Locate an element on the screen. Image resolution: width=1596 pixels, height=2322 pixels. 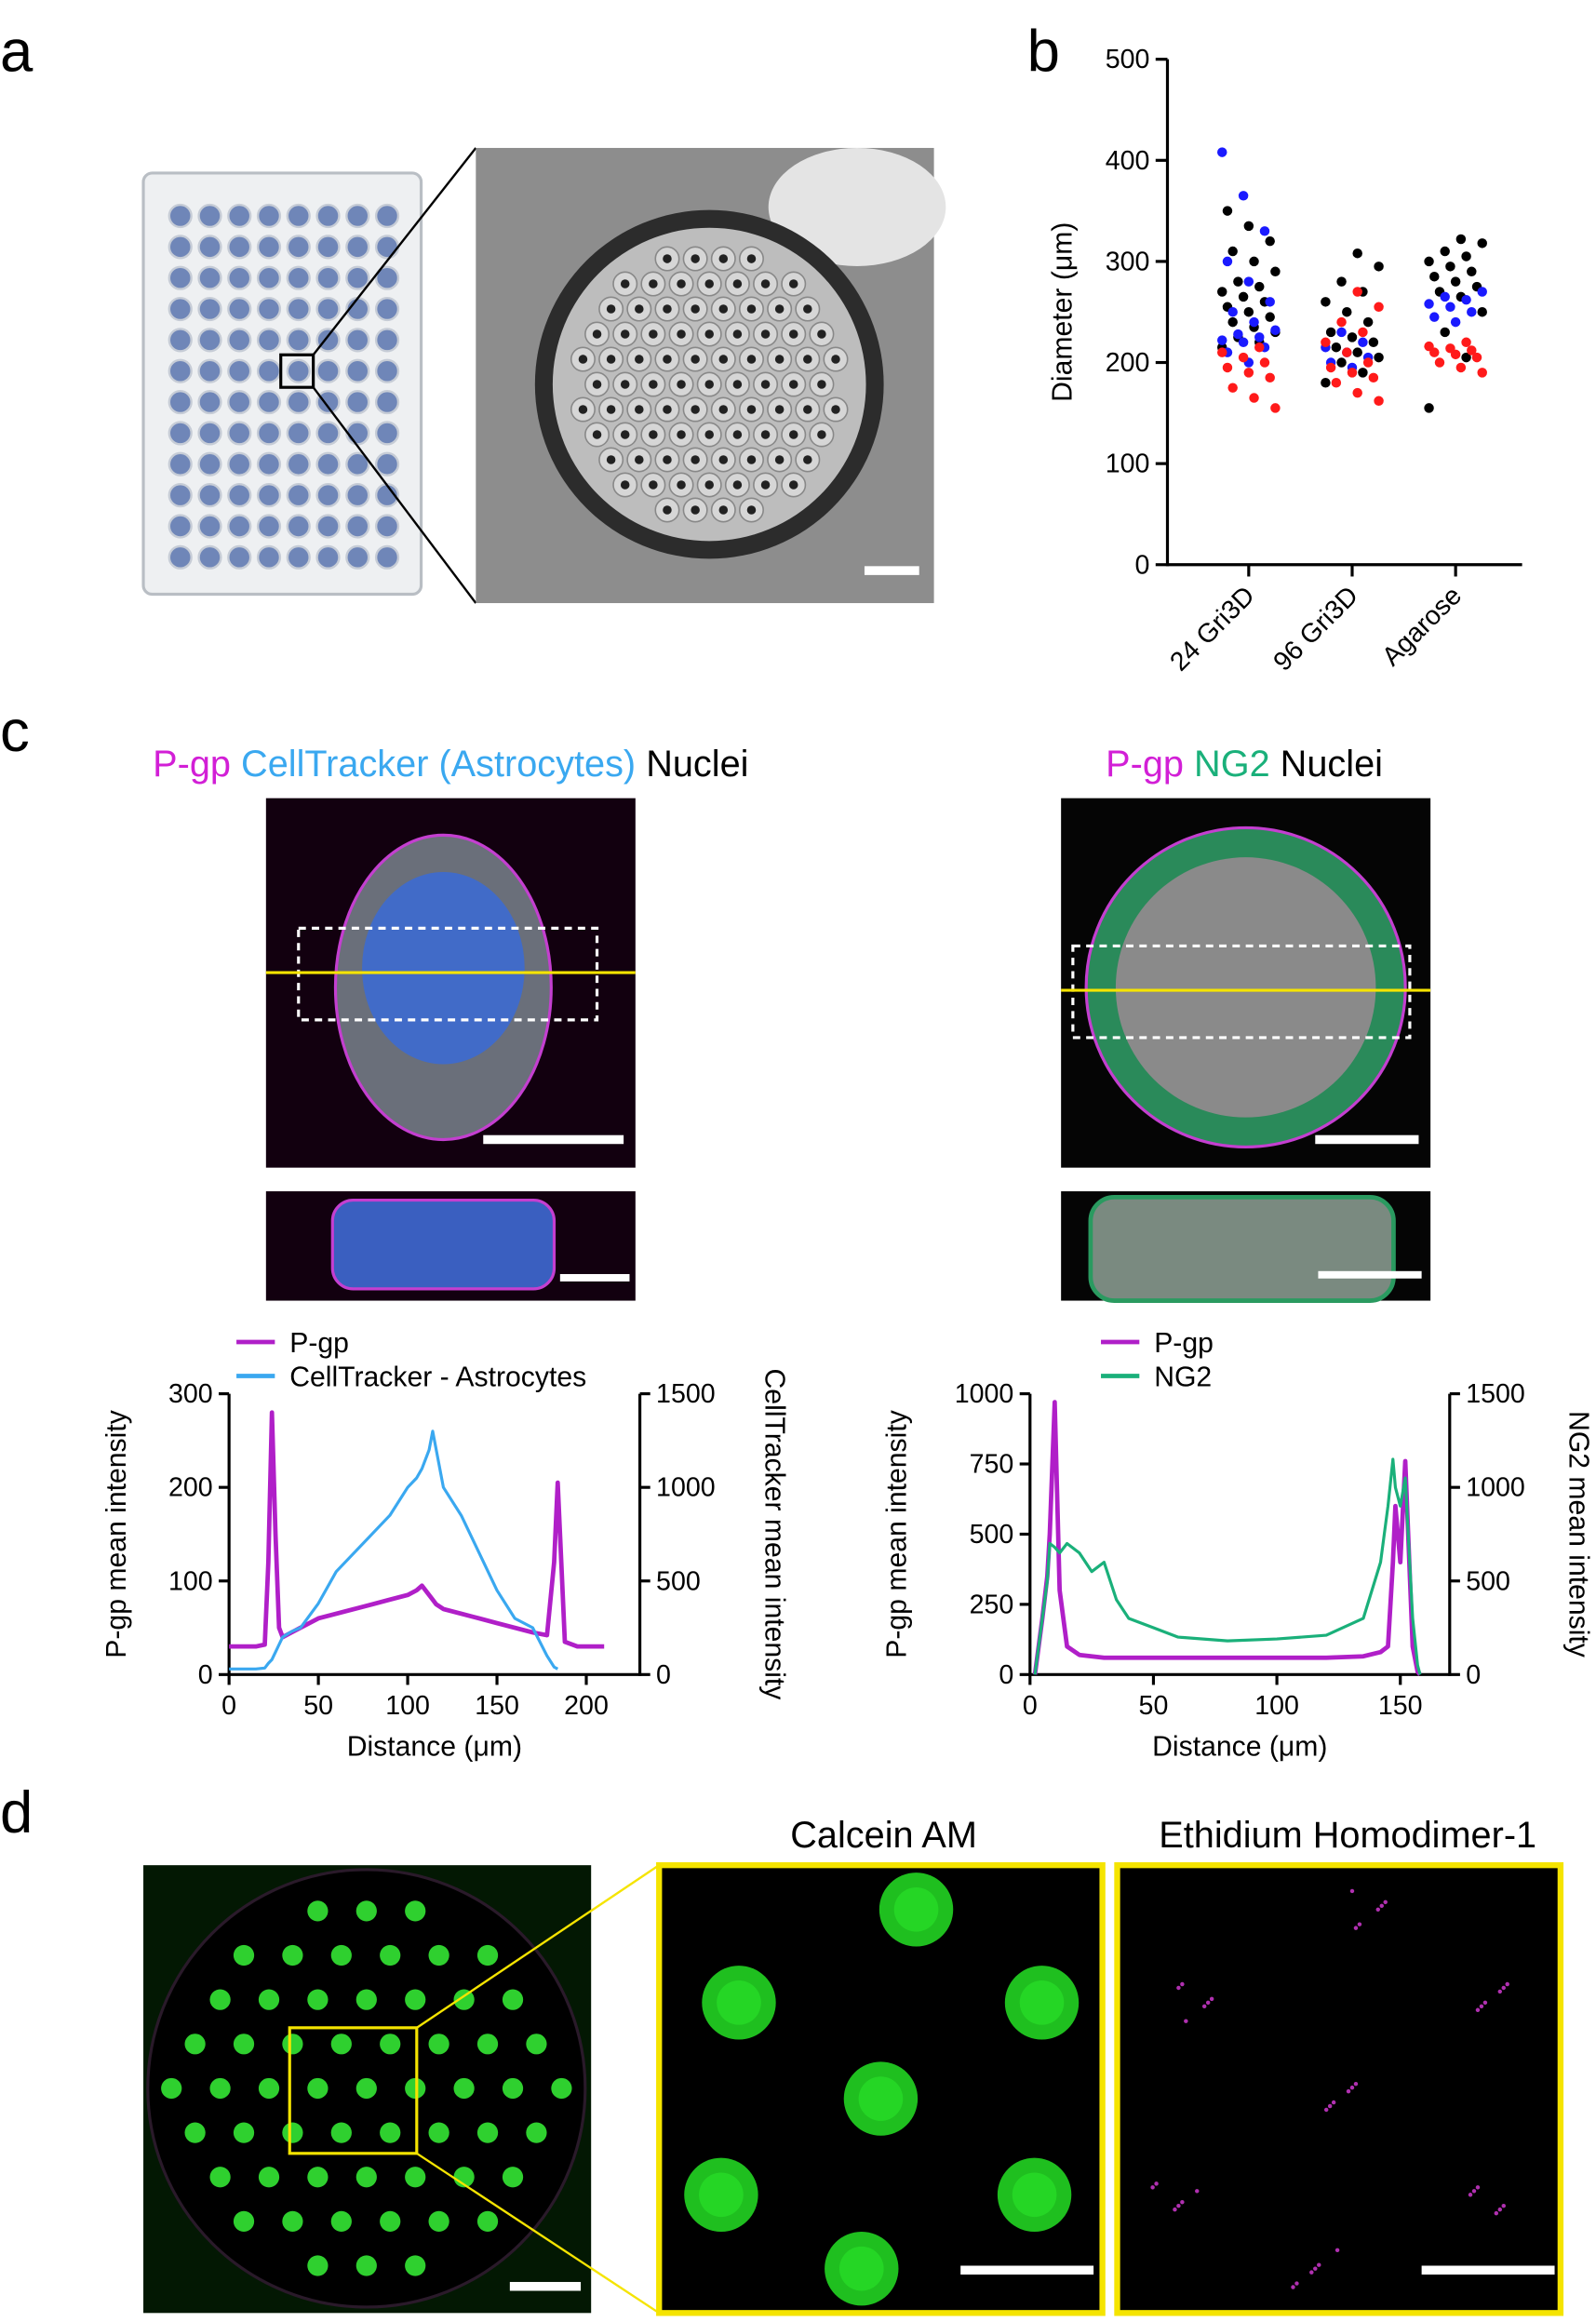
x-tick-label: 96 Gri3D is located at coordinates (1315, 629).